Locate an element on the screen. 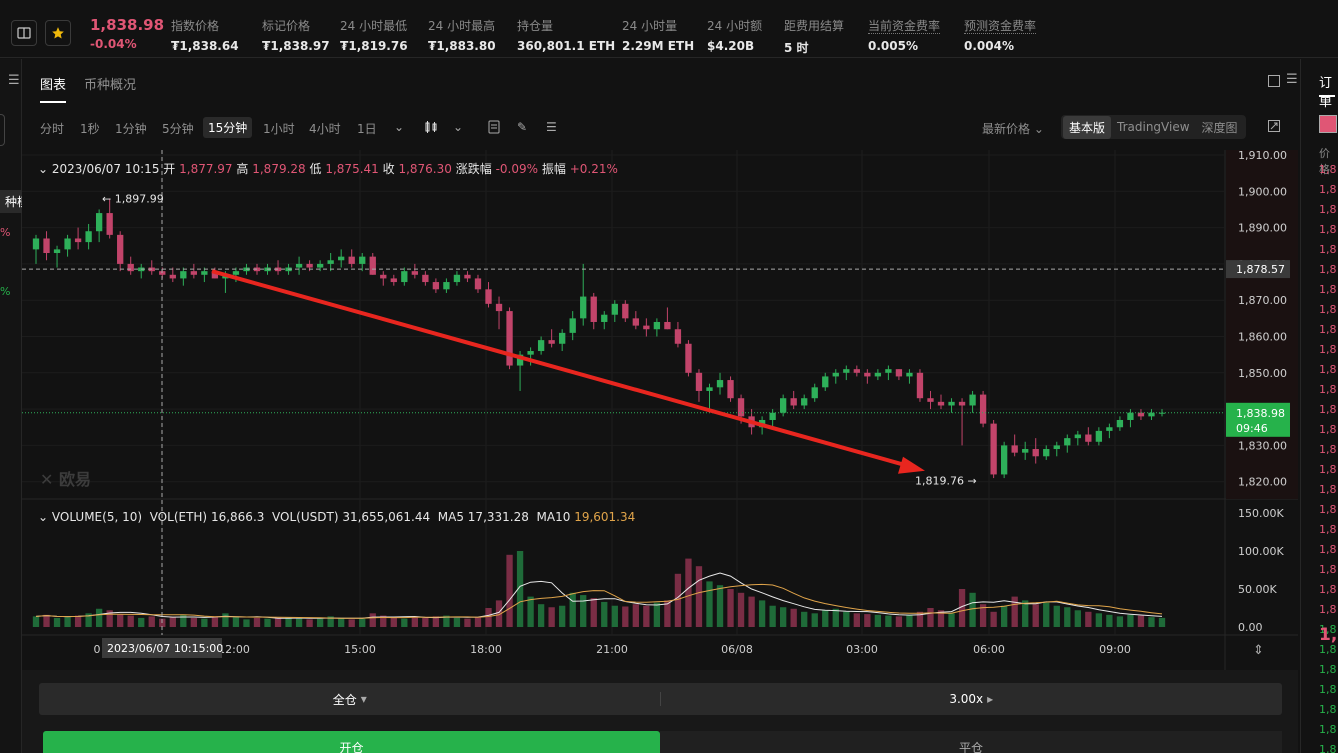  interval-5: 1小时 is located at coordinates (279, 129).